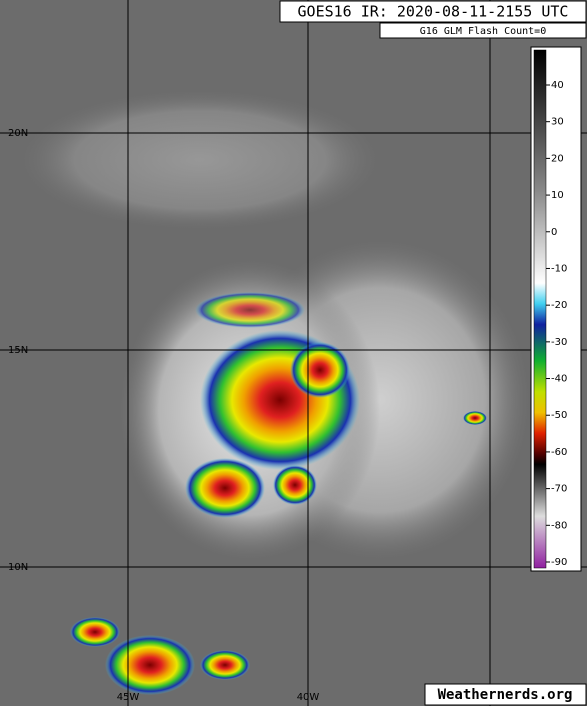  I want to click on colorbar-label: -60, so click(559, 452).